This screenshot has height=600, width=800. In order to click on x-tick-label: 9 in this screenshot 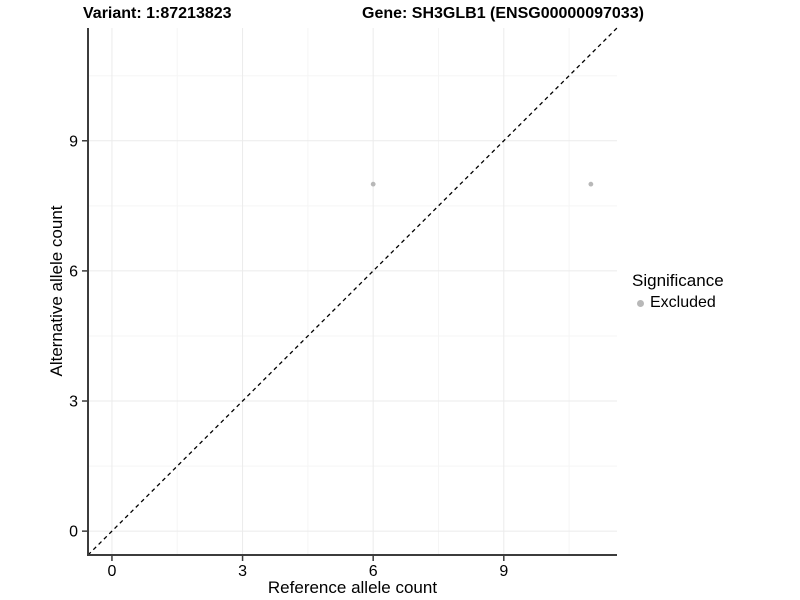, I will do `click(503, 571)`.